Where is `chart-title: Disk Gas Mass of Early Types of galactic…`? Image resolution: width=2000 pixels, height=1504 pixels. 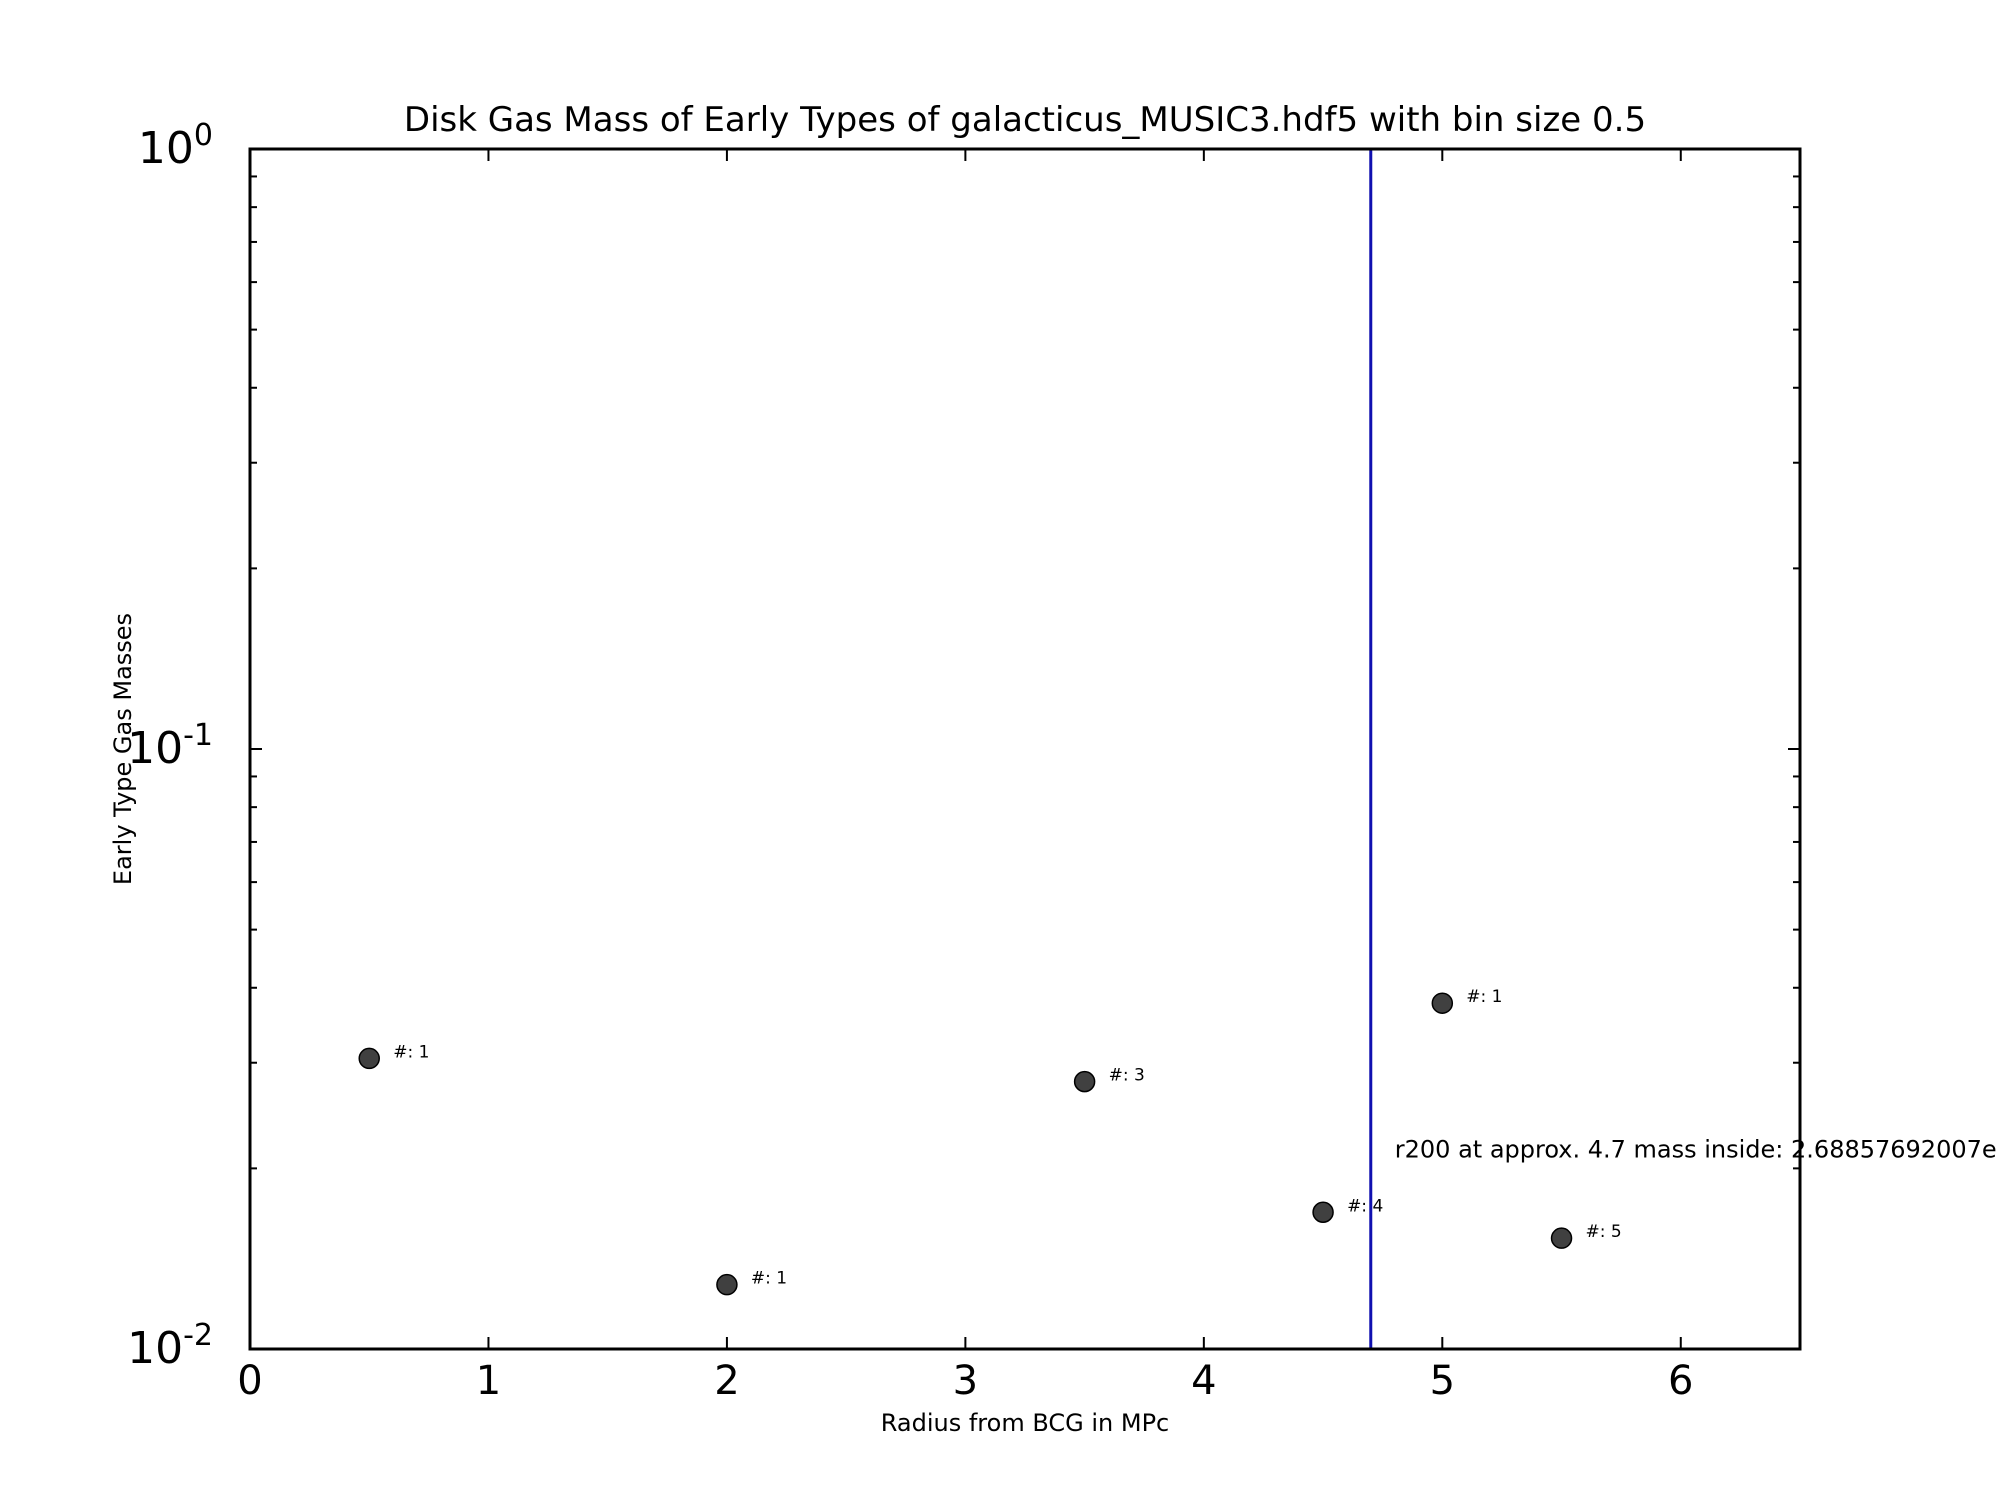 chart-title: Disk Gas Mass of Early Types of galactic… is located at coordinates (1025, 120).